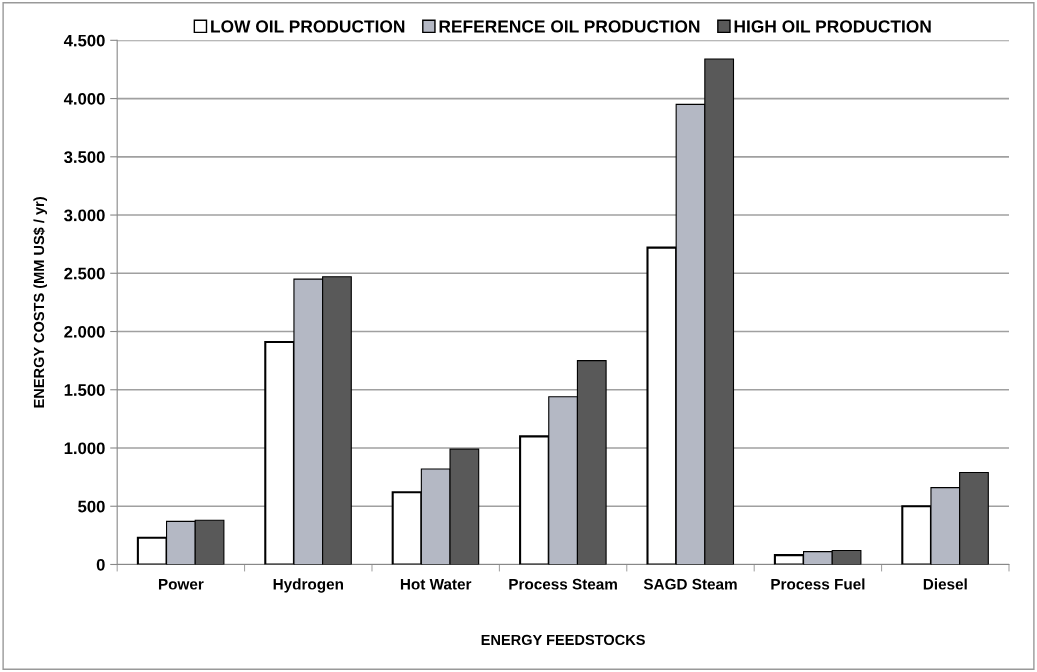  What do you see at coordinates (84, 98) in the screenshot?
I see `y-tick-label: 4.000` at bounding box center [84, 98].